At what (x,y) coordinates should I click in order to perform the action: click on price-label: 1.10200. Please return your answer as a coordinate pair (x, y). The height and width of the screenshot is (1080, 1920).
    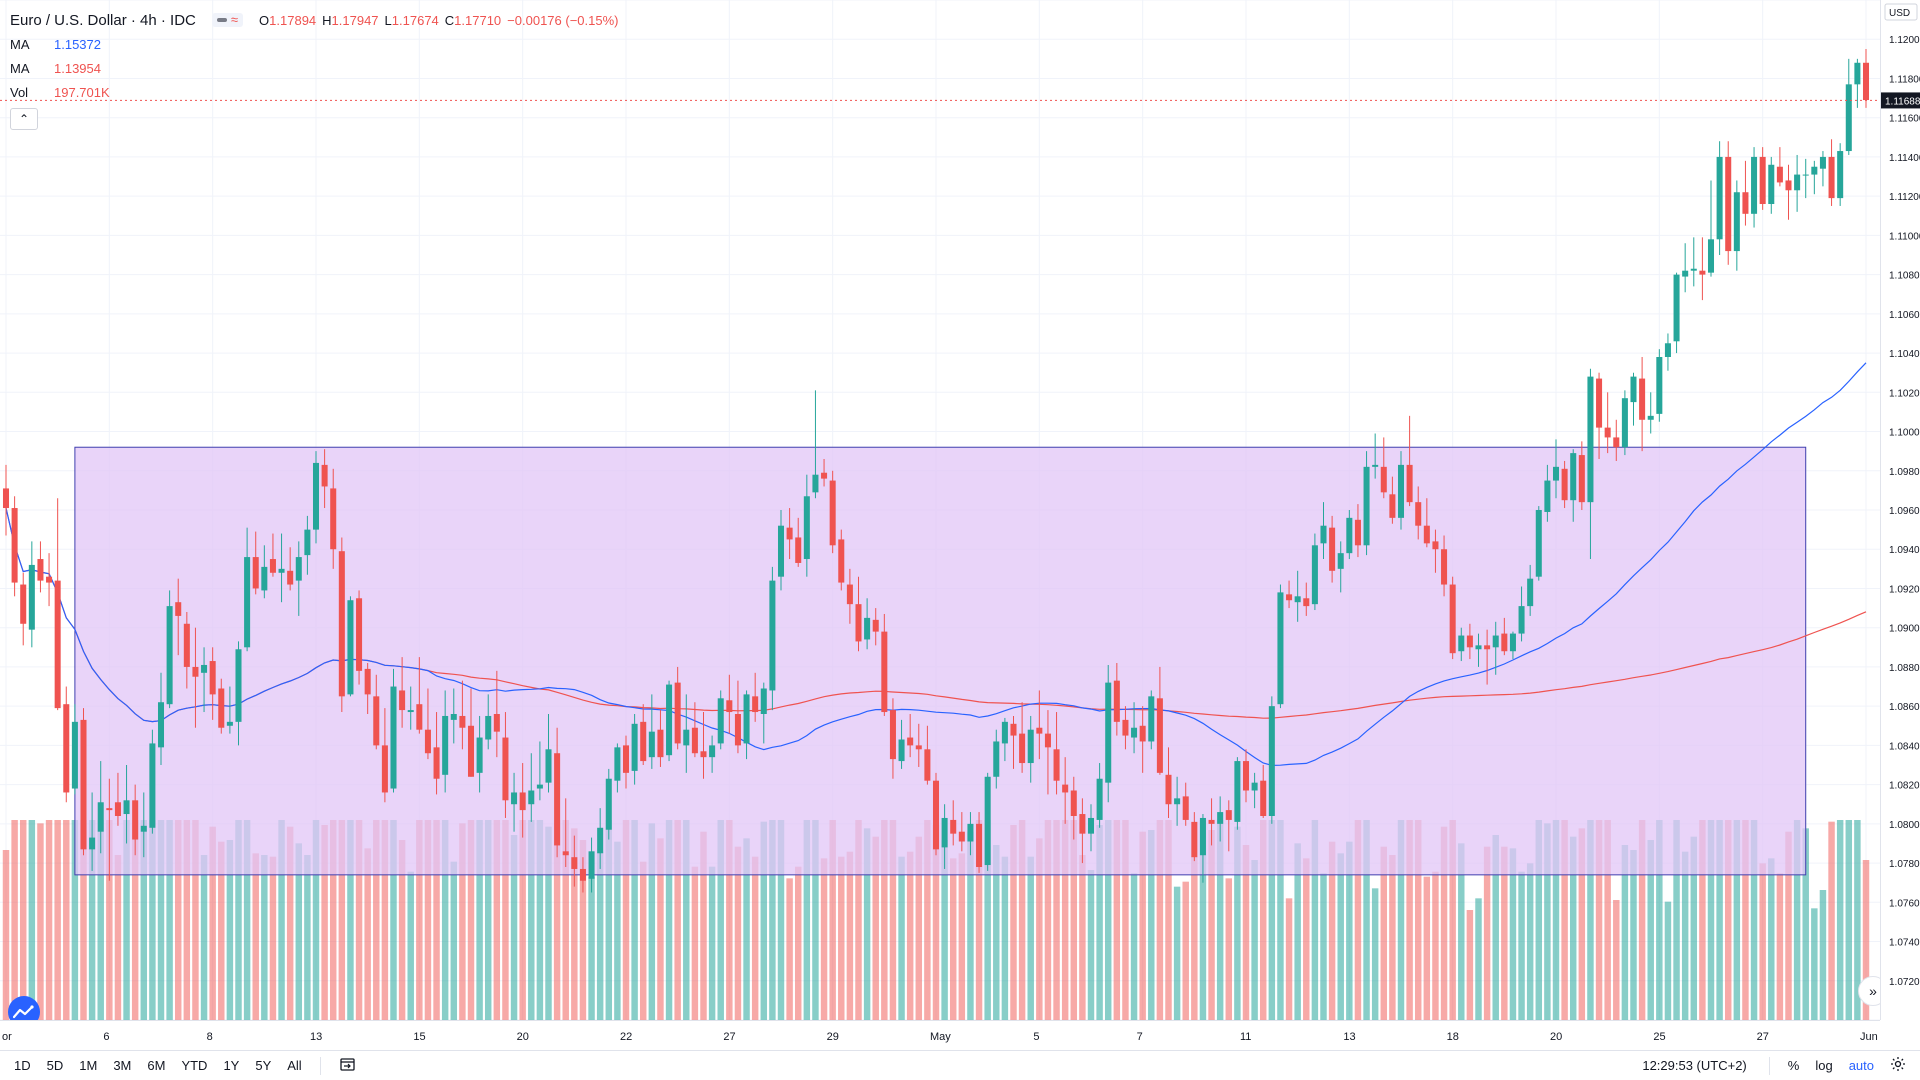
    Looking at the image, I should click on (1904, 393).